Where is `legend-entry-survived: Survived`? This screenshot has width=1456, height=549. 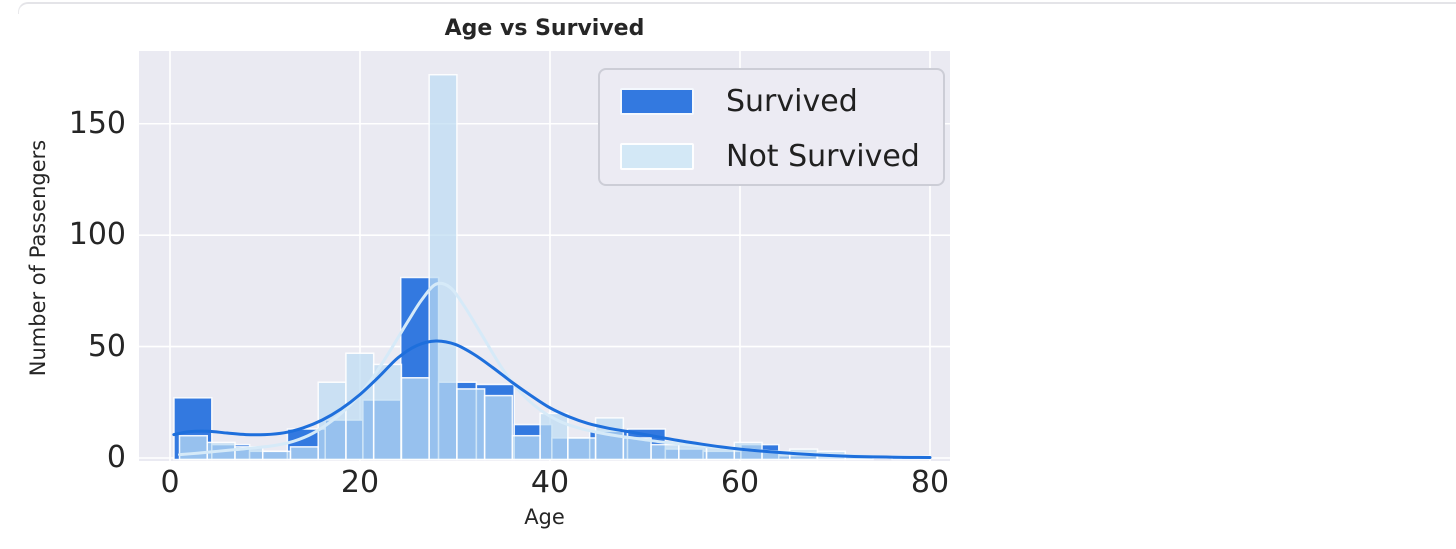 legend-entry-survived: Survived is located at coordinates (781, 101).